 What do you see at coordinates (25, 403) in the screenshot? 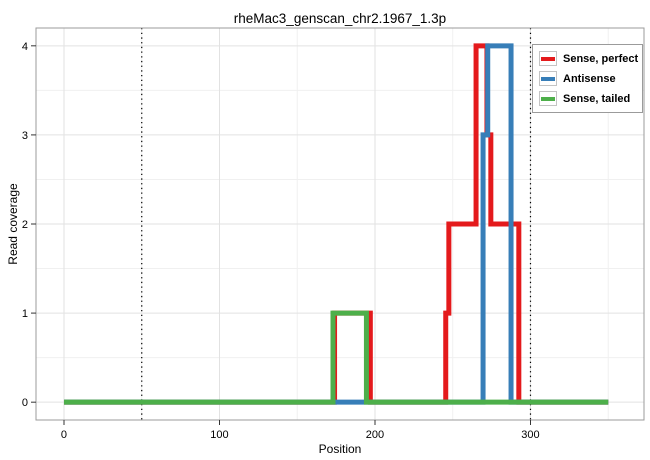
I see `y-tick-label: 0` at bounding box center [25, 403].